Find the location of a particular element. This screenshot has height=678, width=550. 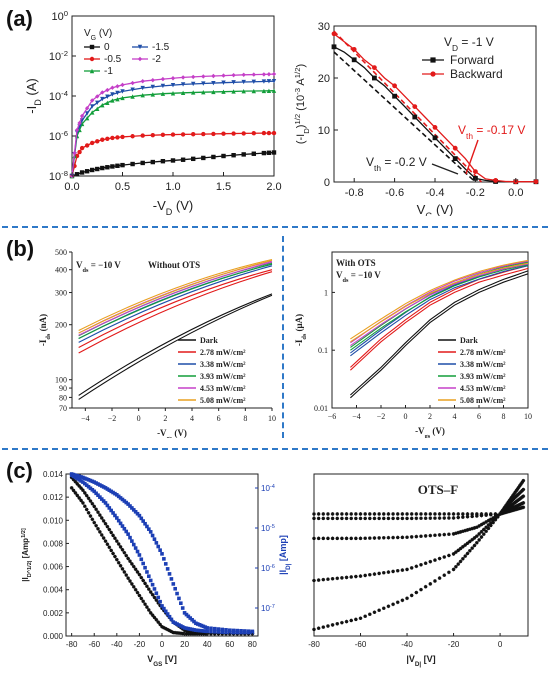

legend-marker is located at coordinates (140, 47).